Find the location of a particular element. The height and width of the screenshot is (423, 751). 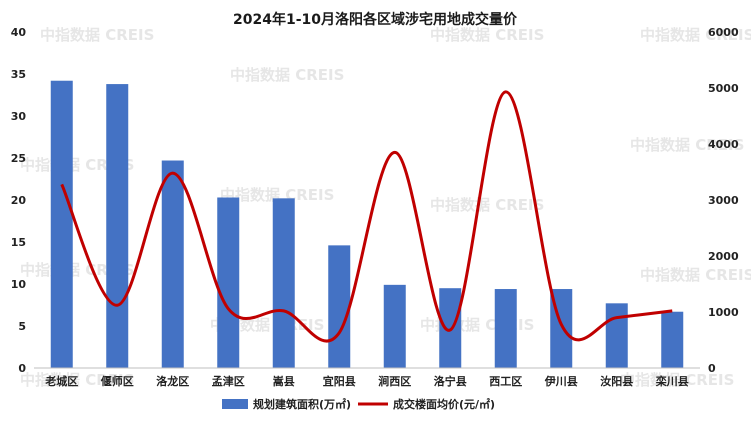

right-tick-label: 1000 is located at coordinates (723, 312).